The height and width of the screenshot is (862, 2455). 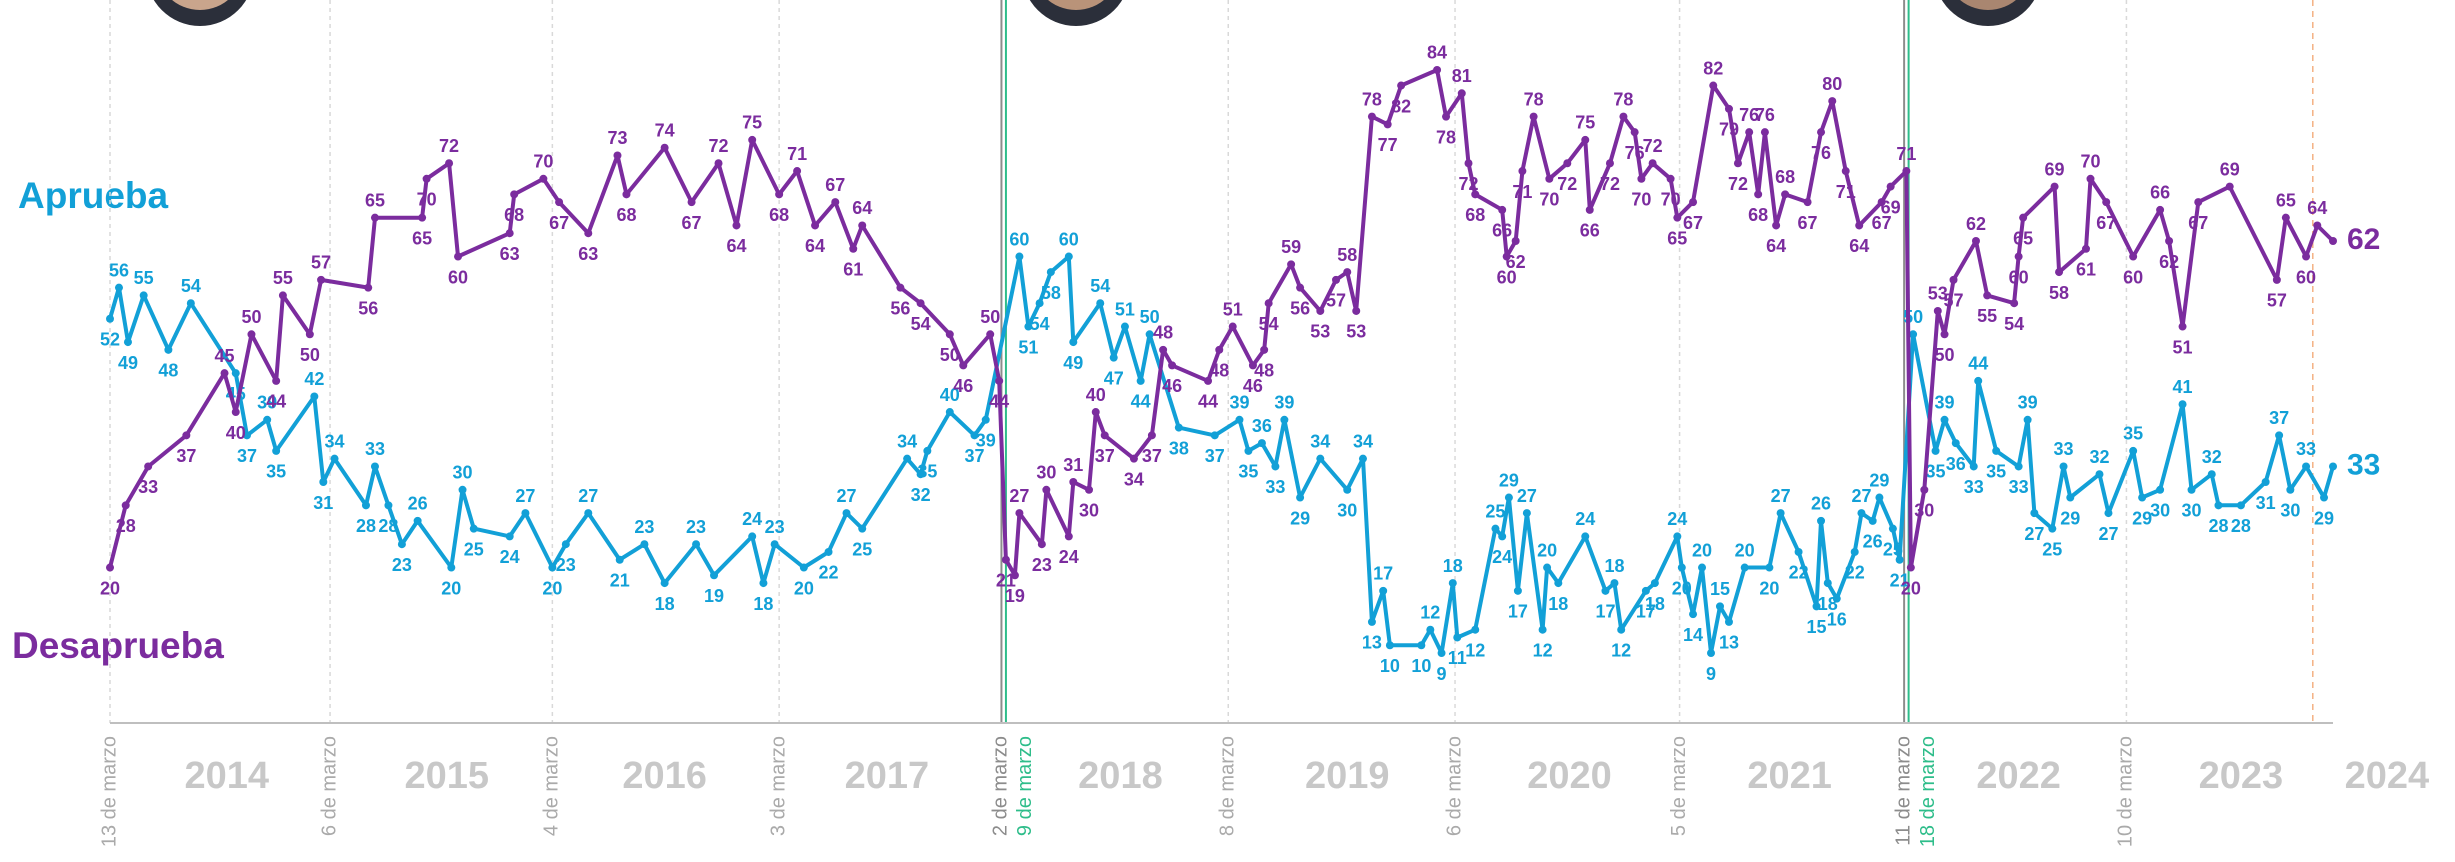 I want to click on data-label: 50, so click(x=310, y=355).